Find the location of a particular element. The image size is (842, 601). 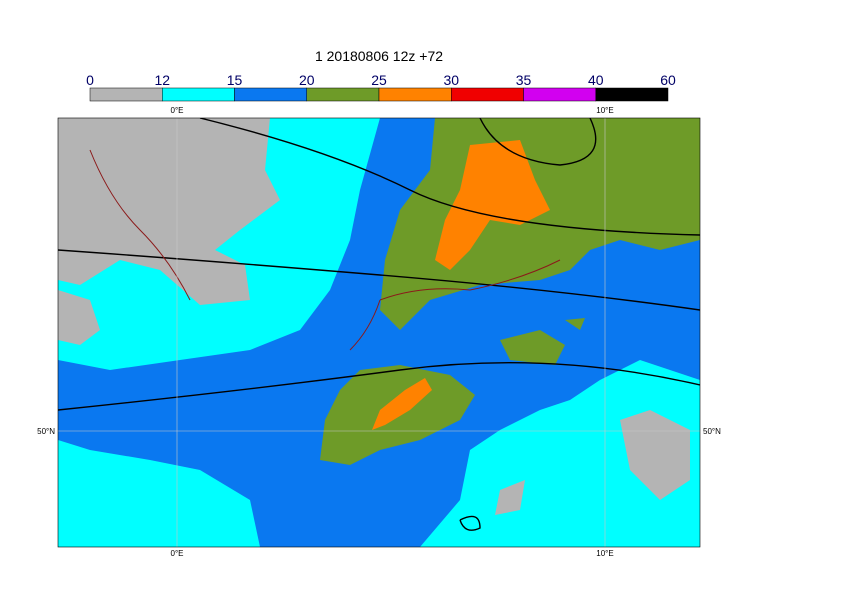

map-title: 1 20180806 12z +72 is located at coordinates (379, 56).